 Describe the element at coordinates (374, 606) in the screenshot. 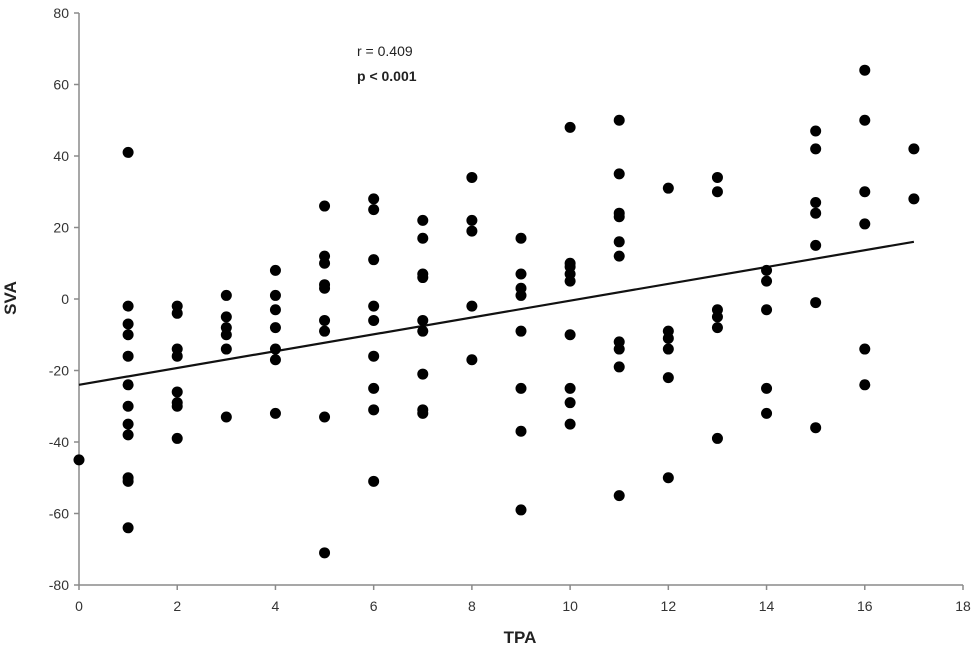

I see `x-tick-label: 6` at that location.